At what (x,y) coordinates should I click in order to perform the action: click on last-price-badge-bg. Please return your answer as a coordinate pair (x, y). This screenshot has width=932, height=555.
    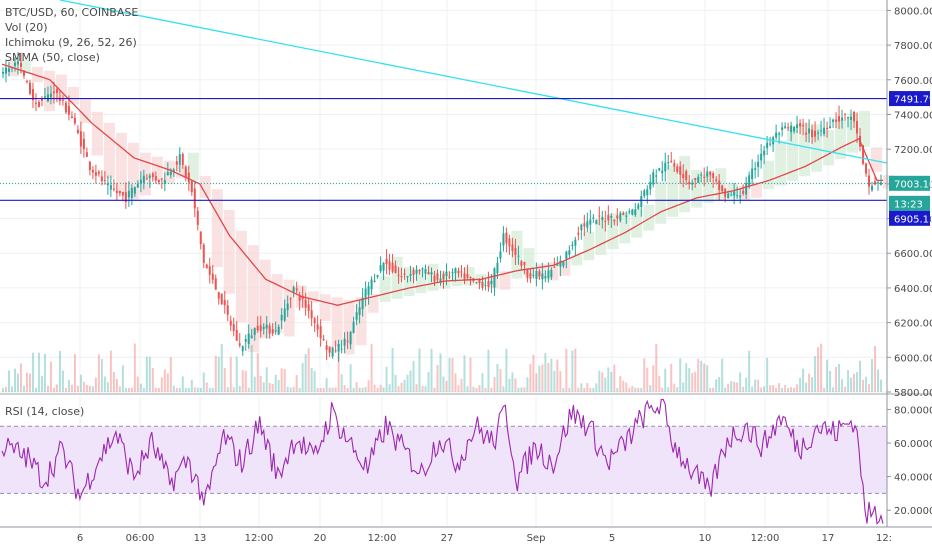
    Looking at the image, I should click on (909, 183).